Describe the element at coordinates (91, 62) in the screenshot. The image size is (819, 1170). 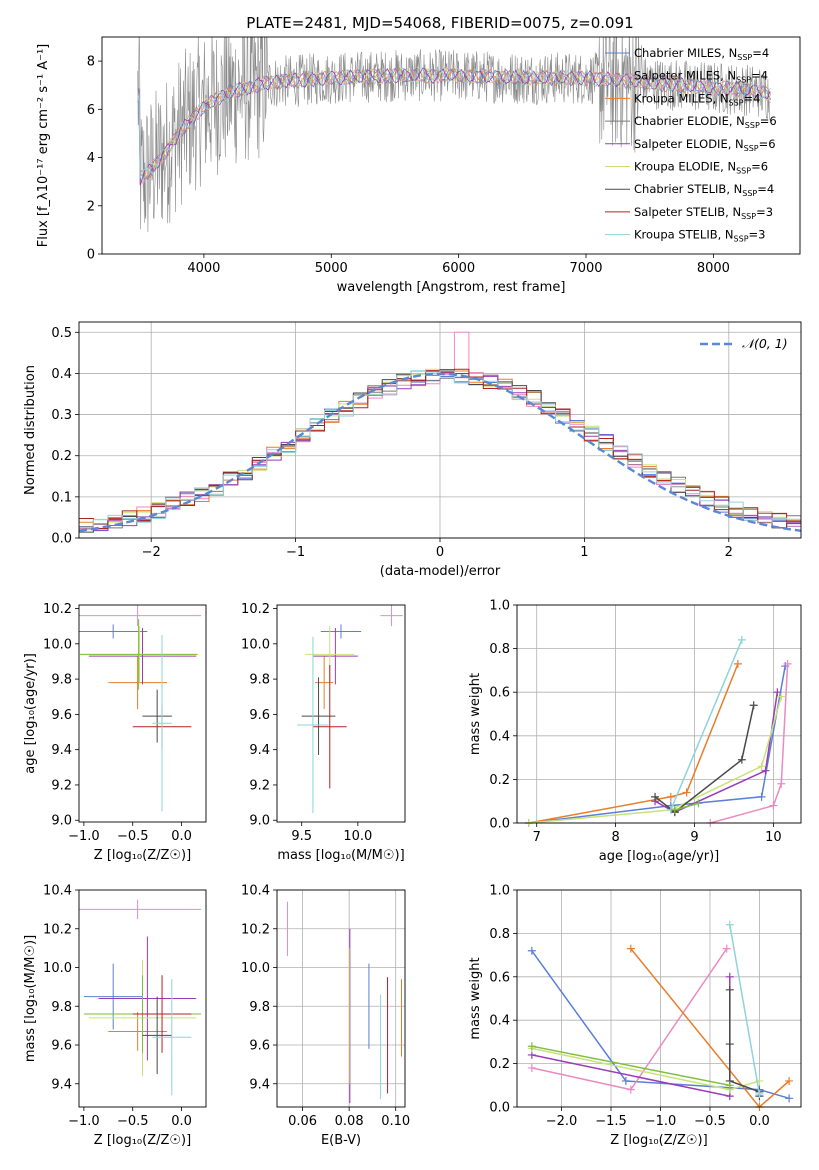
I see `y-tick-label: 8` at that location.